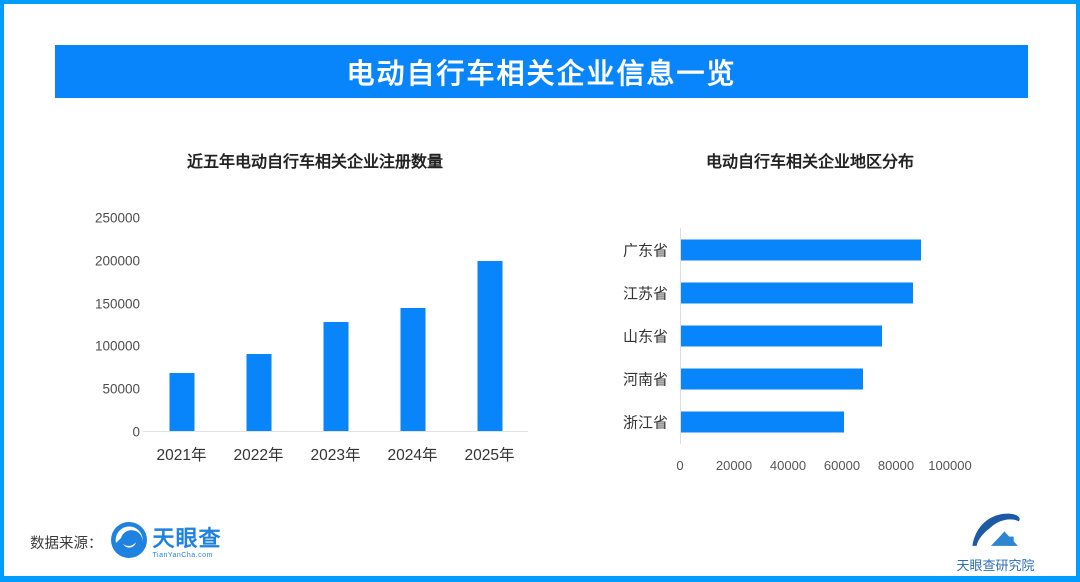  Describe the element at coordinates (489, 455) in the screenshot. I see `x-tick-label: 2025年` at that location.